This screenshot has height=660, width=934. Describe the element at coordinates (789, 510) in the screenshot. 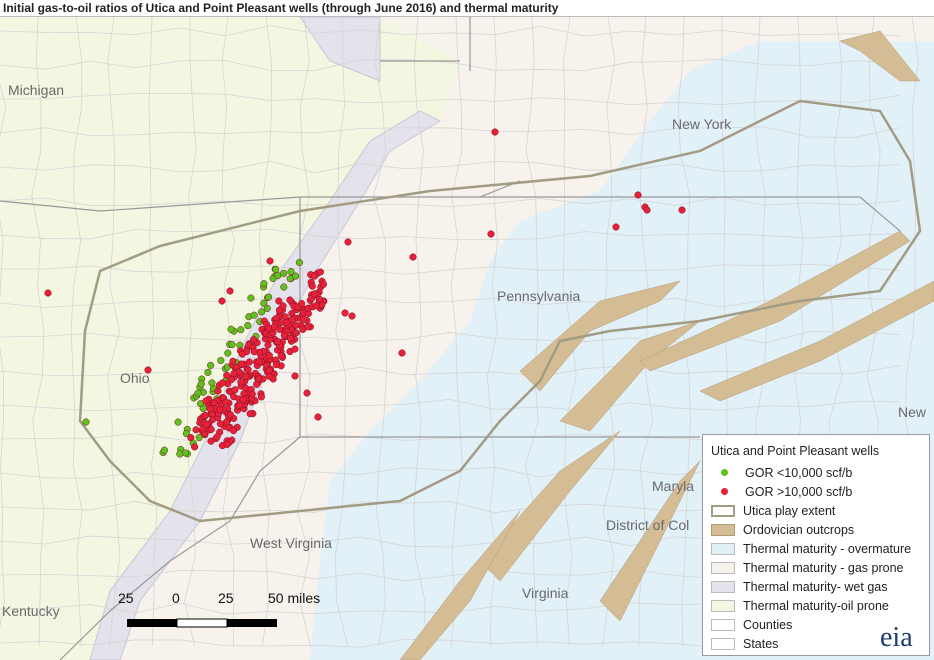

I see `legend-label: Utica play extent` at that location.